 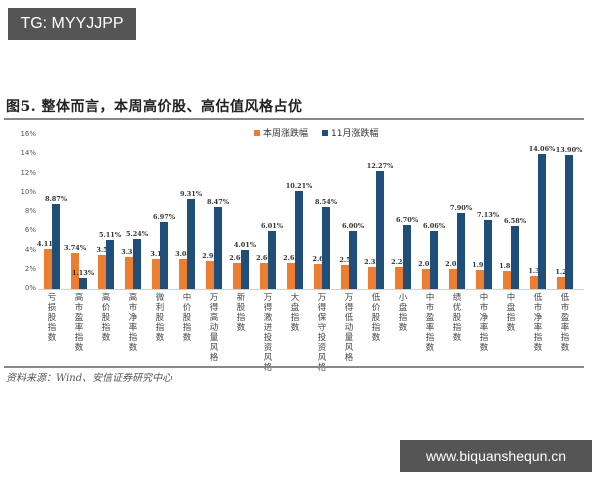 I want to click on data-label: 10.21%, so click(x=299, y=185).